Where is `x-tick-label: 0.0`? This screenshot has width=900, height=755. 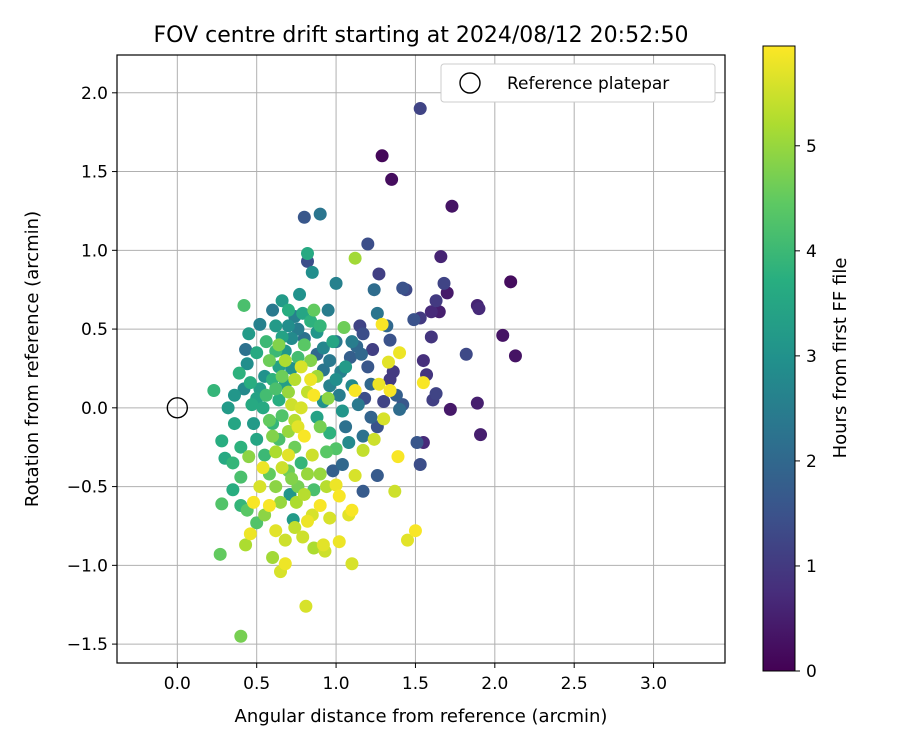
x-tick-label: 0.0 is located at coordinates (177, 684).